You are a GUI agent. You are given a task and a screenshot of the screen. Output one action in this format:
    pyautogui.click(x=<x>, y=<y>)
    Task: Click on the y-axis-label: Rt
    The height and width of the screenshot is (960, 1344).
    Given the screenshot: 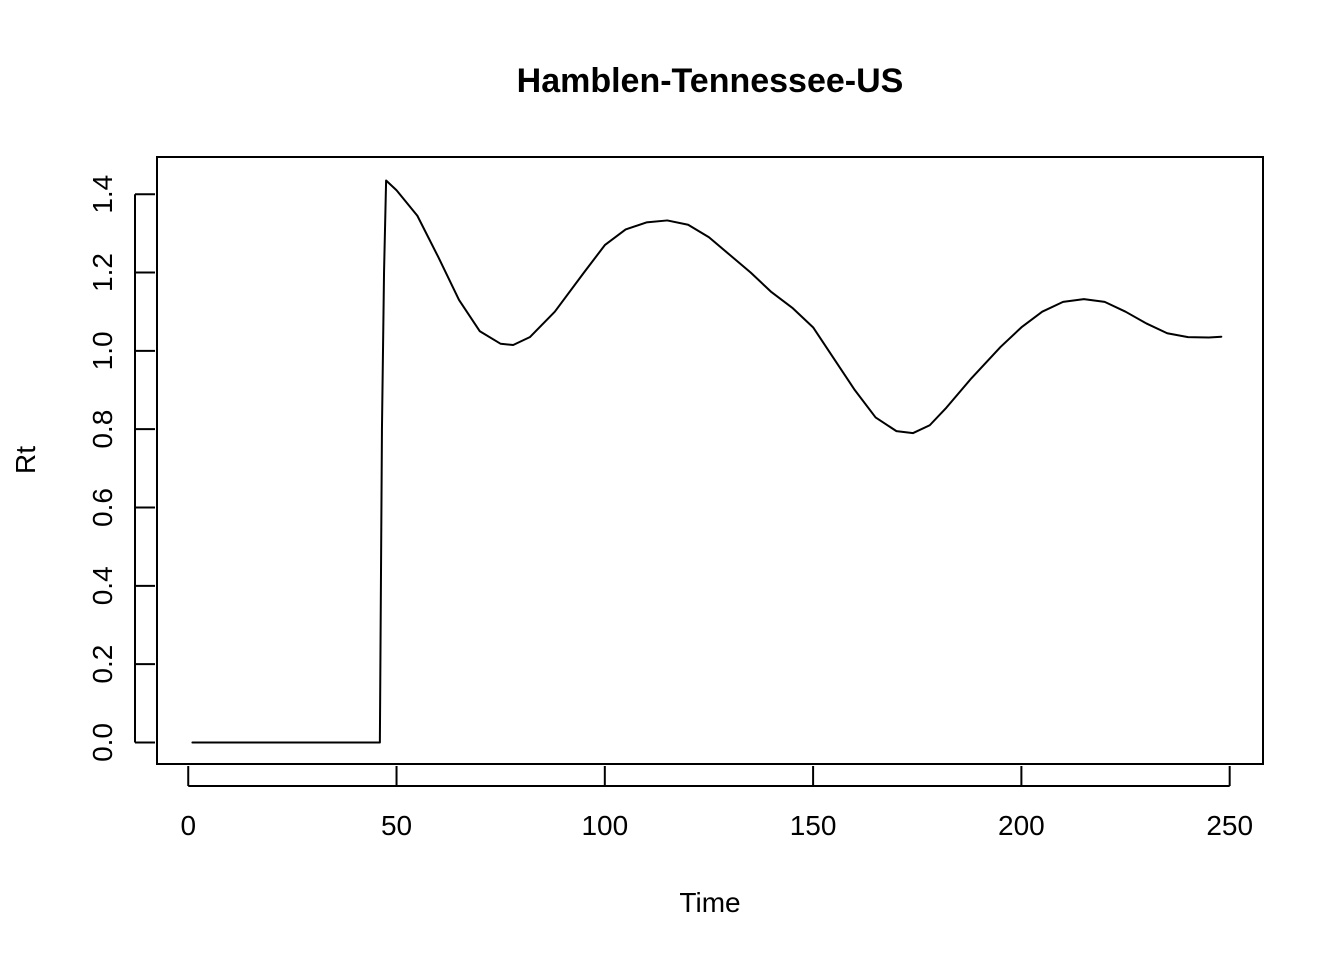 What is the action you would take?
    pyautogui.click(x=25, y=460)
    